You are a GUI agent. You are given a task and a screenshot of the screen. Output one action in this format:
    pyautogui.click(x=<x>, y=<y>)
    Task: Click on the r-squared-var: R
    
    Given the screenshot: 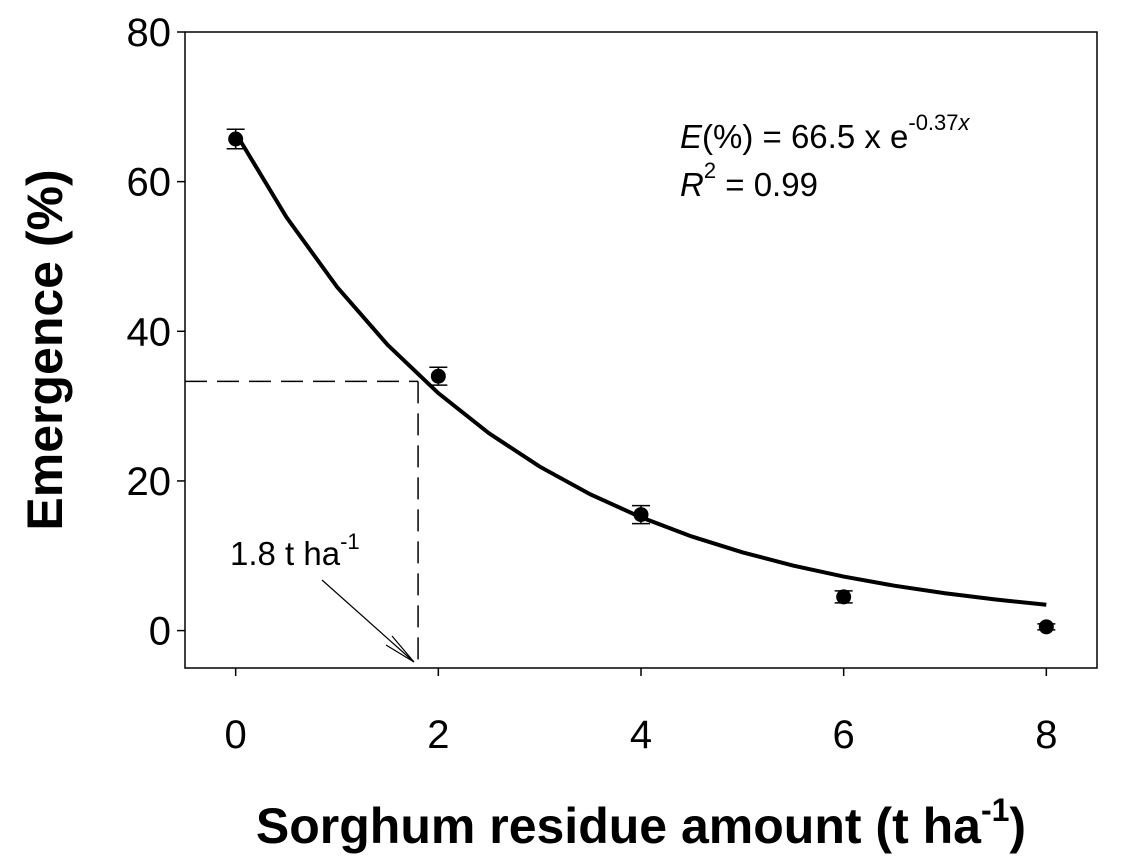 What is the action you would take?
    pyautogui.click(x=692, y=184)
    